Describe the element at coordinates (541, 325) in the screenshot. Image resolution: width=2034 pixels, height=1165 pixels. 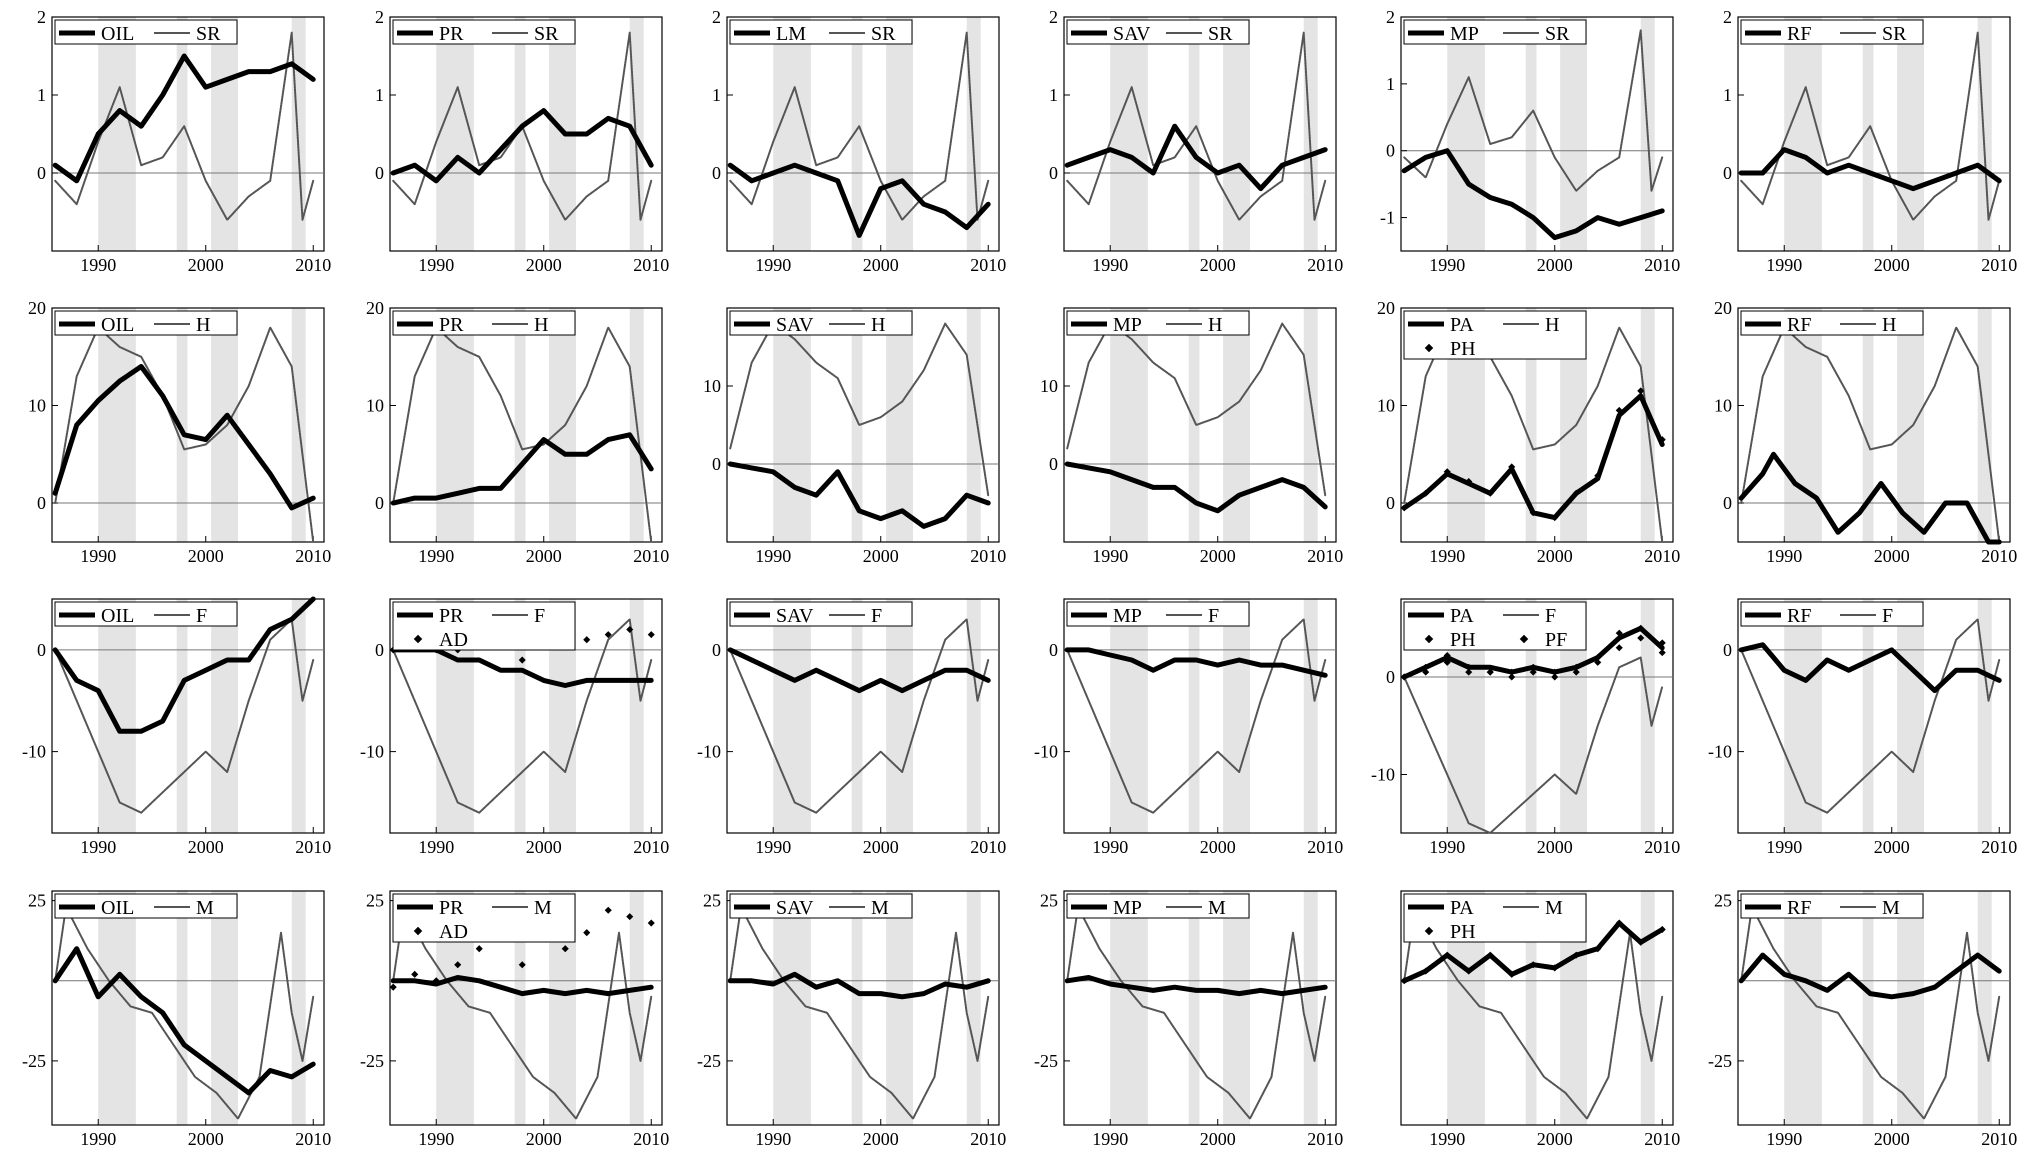
I see `legend-label: H` at that location.